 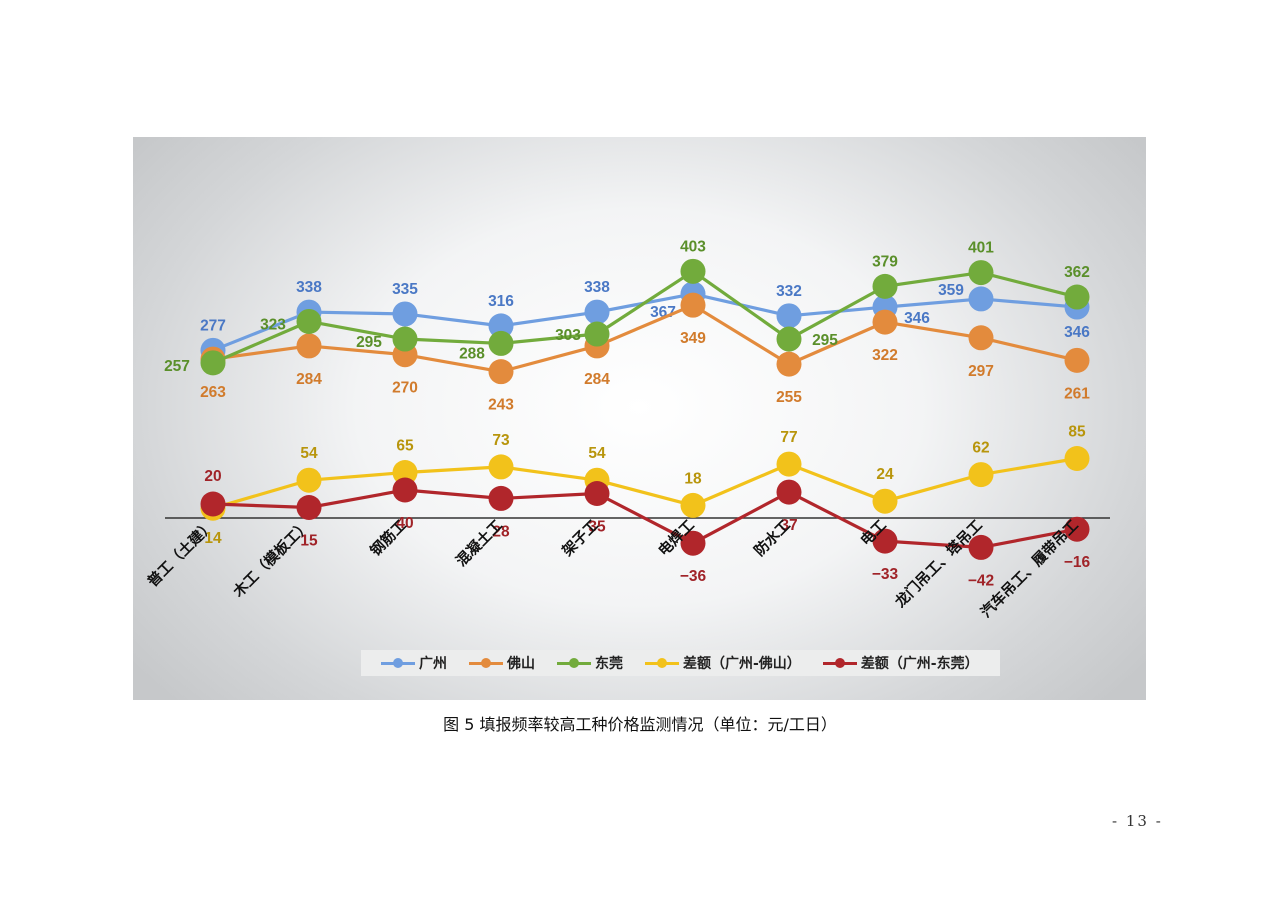 I want to click on series-5: 20 15 40 28 35 −36 37 −33 −42 −16, so click(x=645, y=528).